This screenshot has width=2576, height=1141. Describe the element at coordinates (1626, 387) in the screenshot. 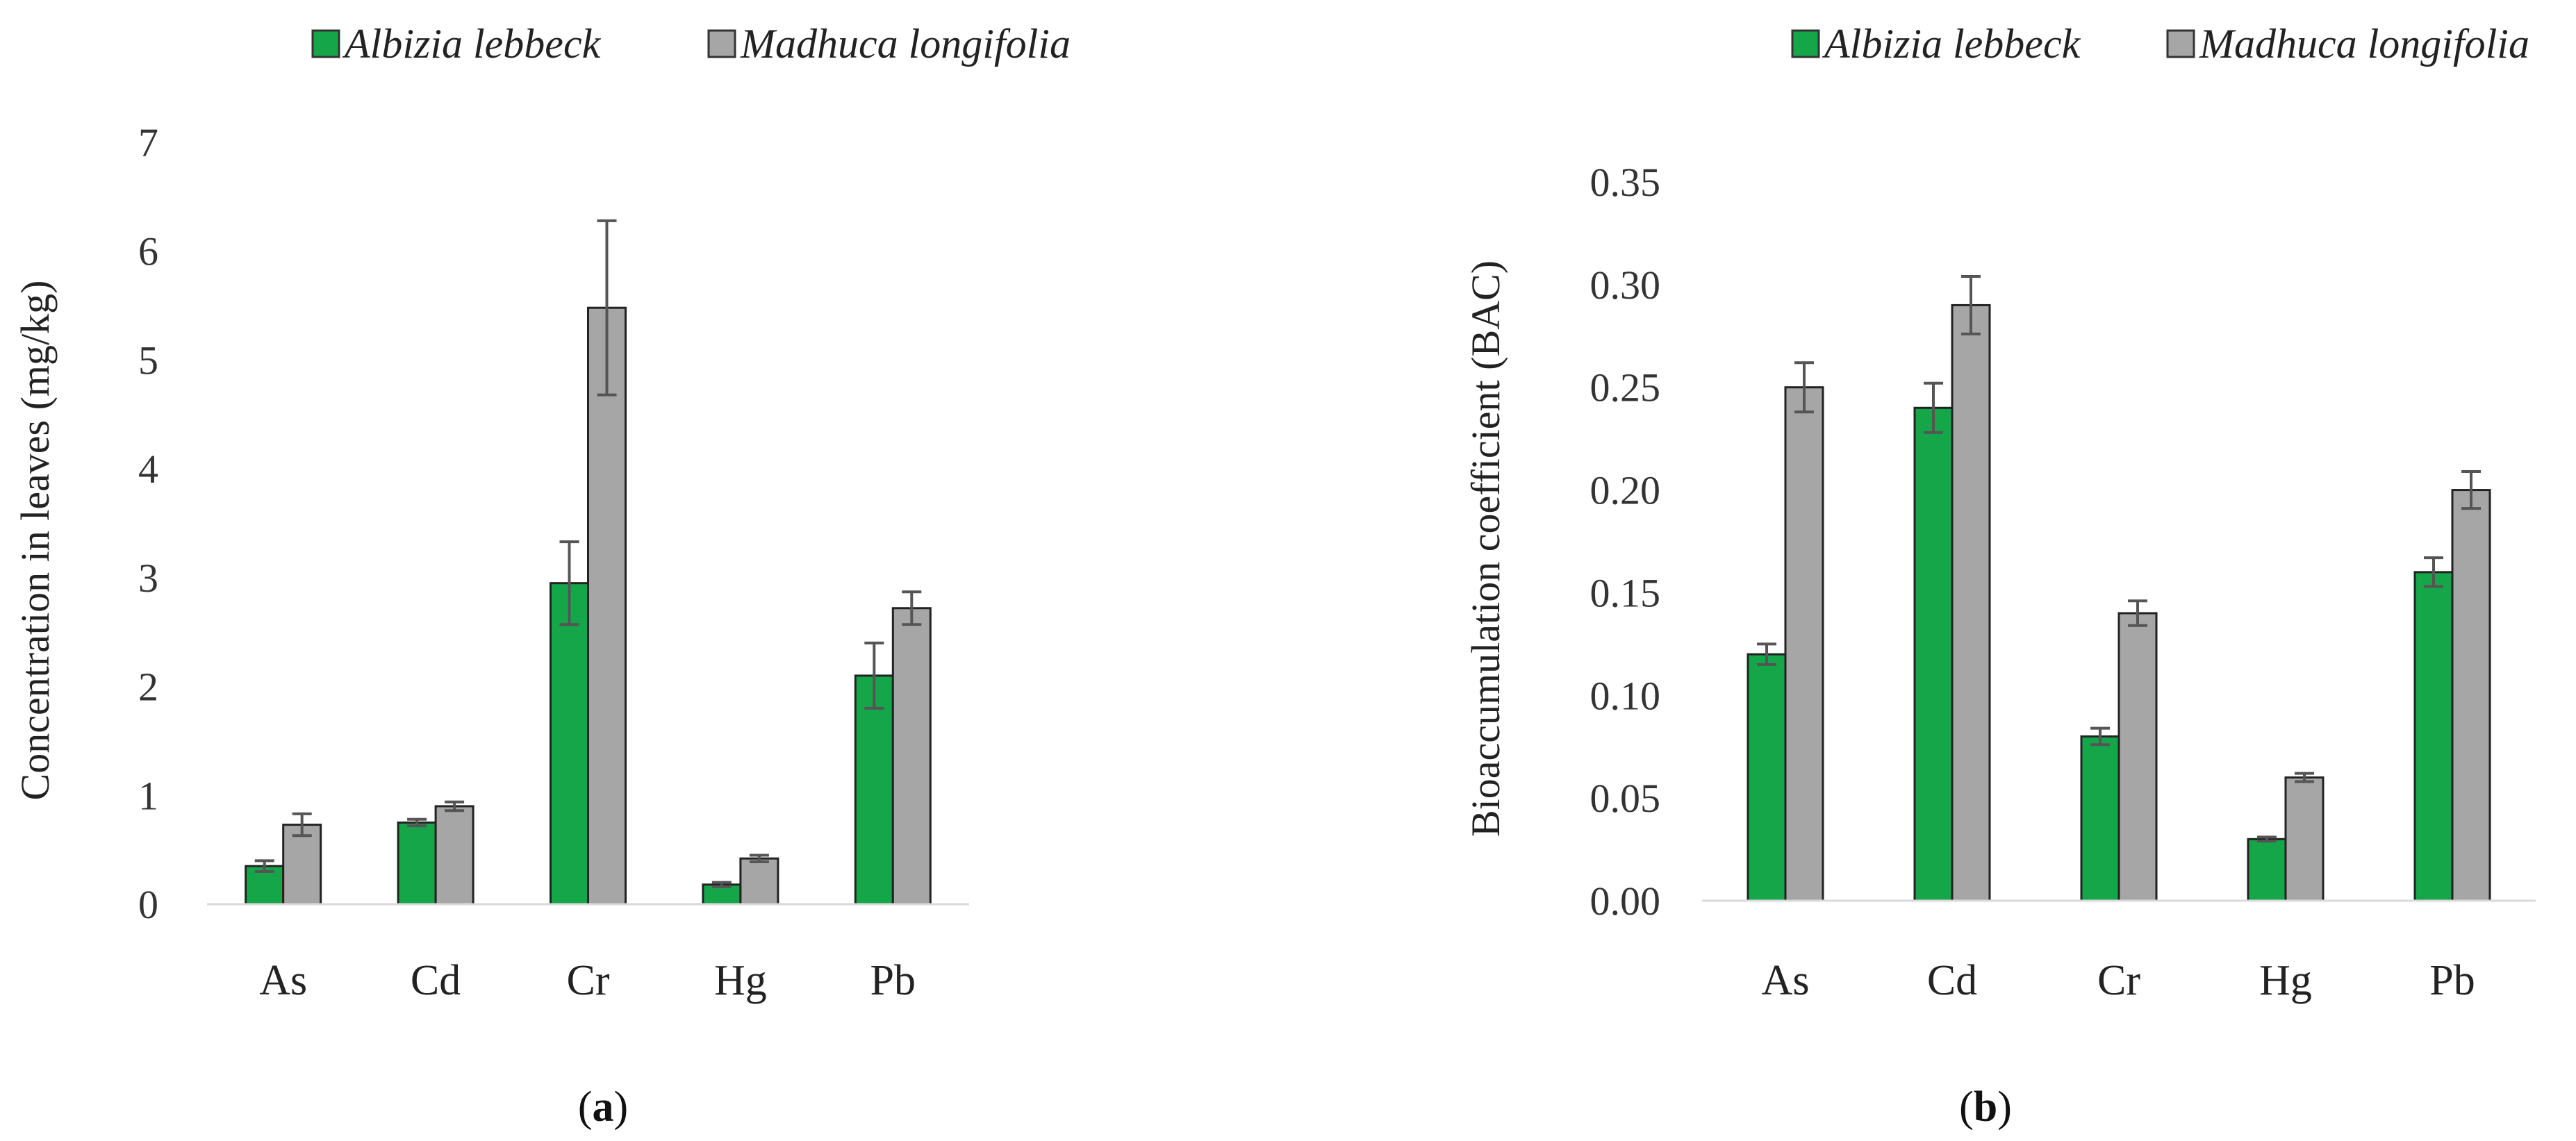

I see `y-tick-label: 0.25` at that location.